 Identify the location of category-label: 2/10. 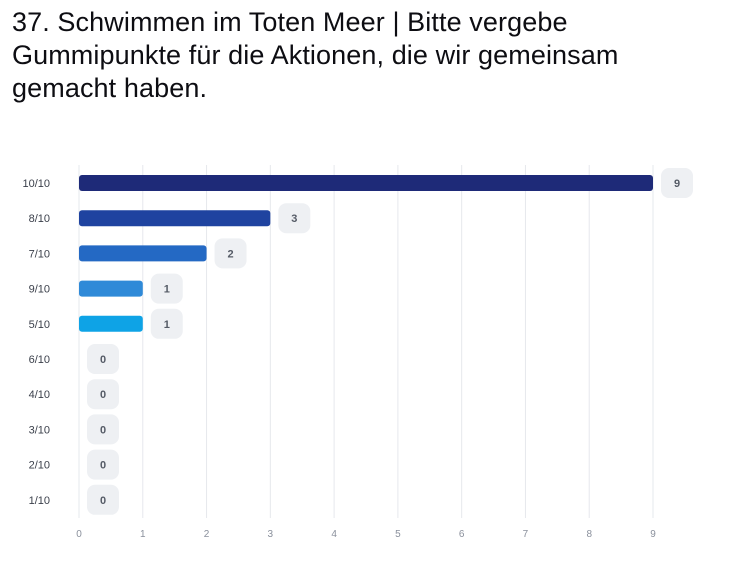
(39, 466).